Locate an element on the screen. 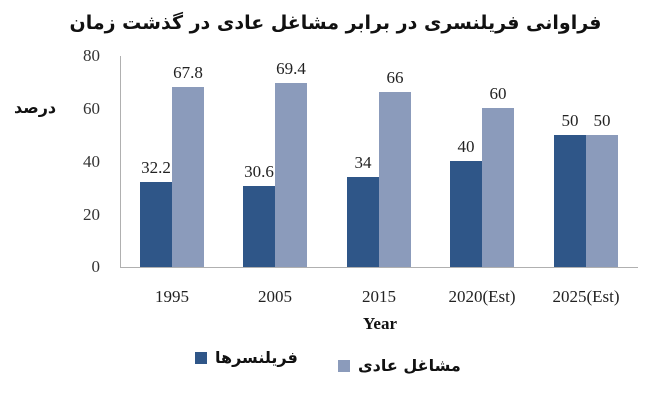  y-tick-80: 80 is located at coordinates (91, 55).